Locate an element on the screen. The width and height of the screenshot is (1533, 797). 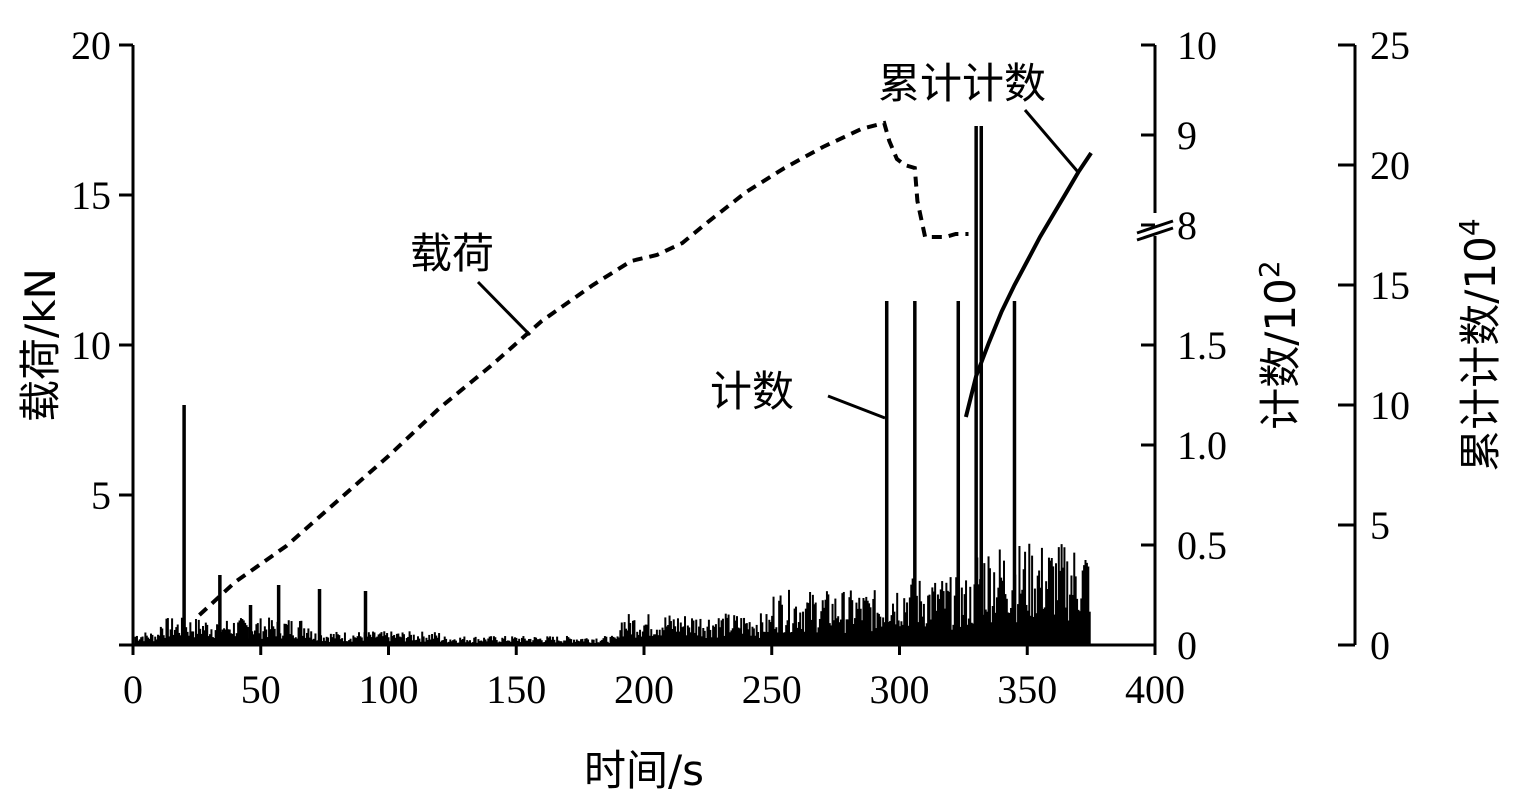
annotation-cumulative: 累计计数 is located at coordinates (962, 83).